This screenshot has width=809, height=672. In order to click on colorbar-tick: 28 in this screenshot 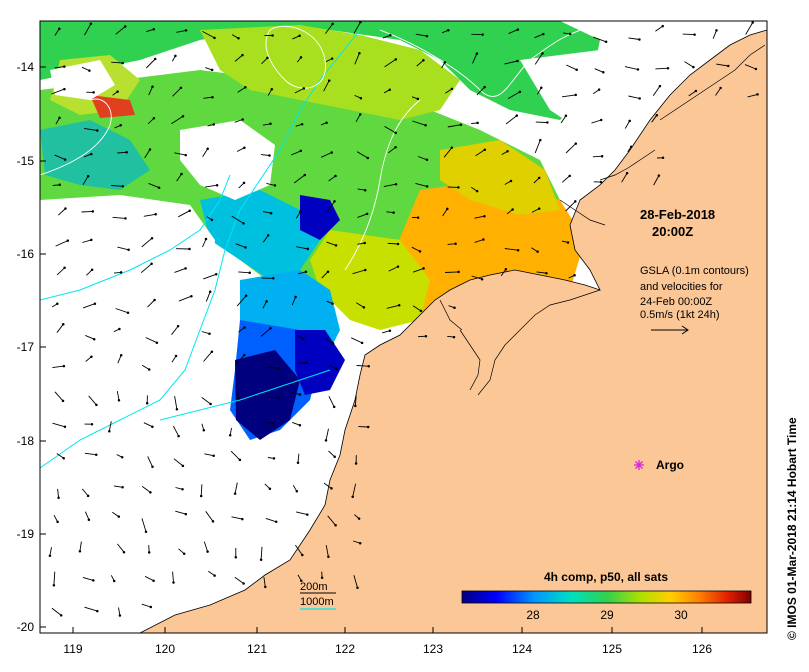, I will do `click(533, 615)`.